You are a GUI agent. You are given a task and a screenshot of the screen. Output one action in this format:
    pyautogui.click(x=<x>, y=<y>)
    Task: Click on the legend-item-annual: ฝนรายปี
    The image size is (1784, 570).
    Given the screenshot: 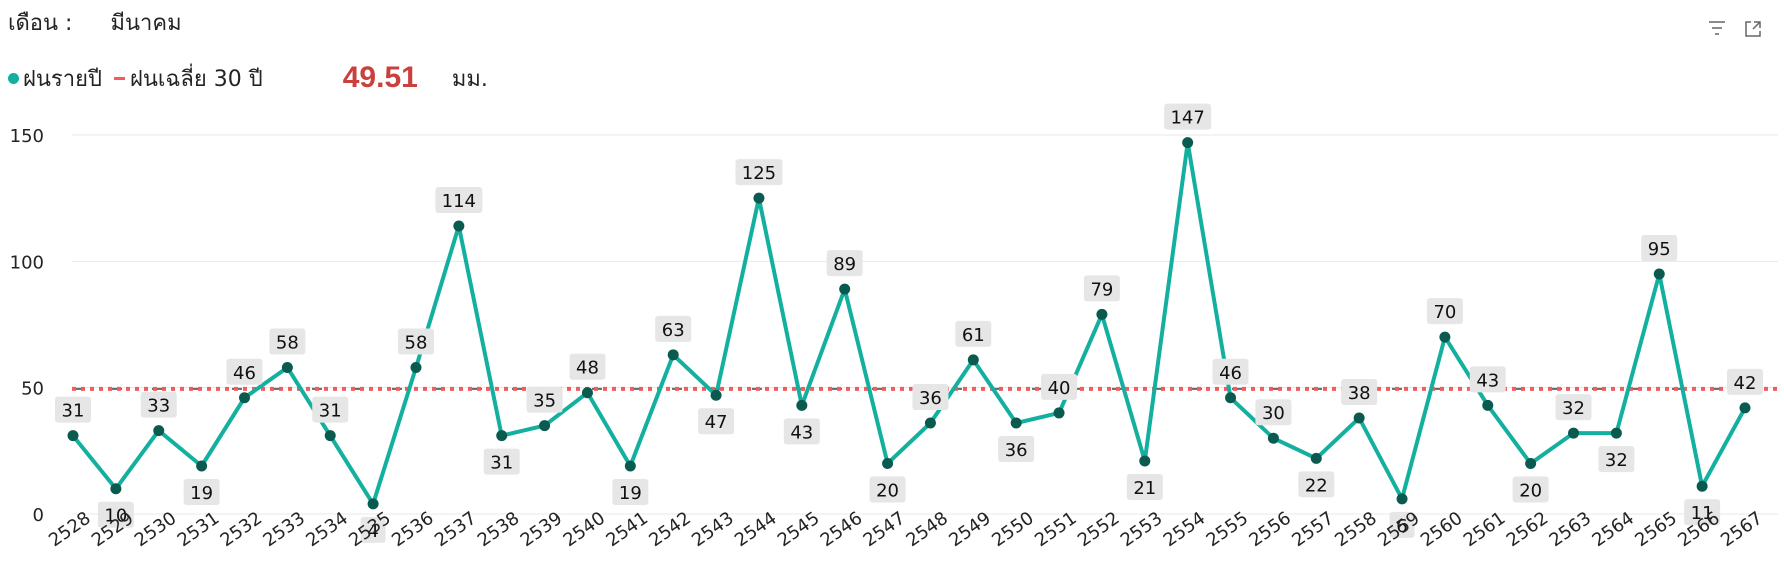 What is the action you would take?
    pyautogui.click(x=55, y=78)
    